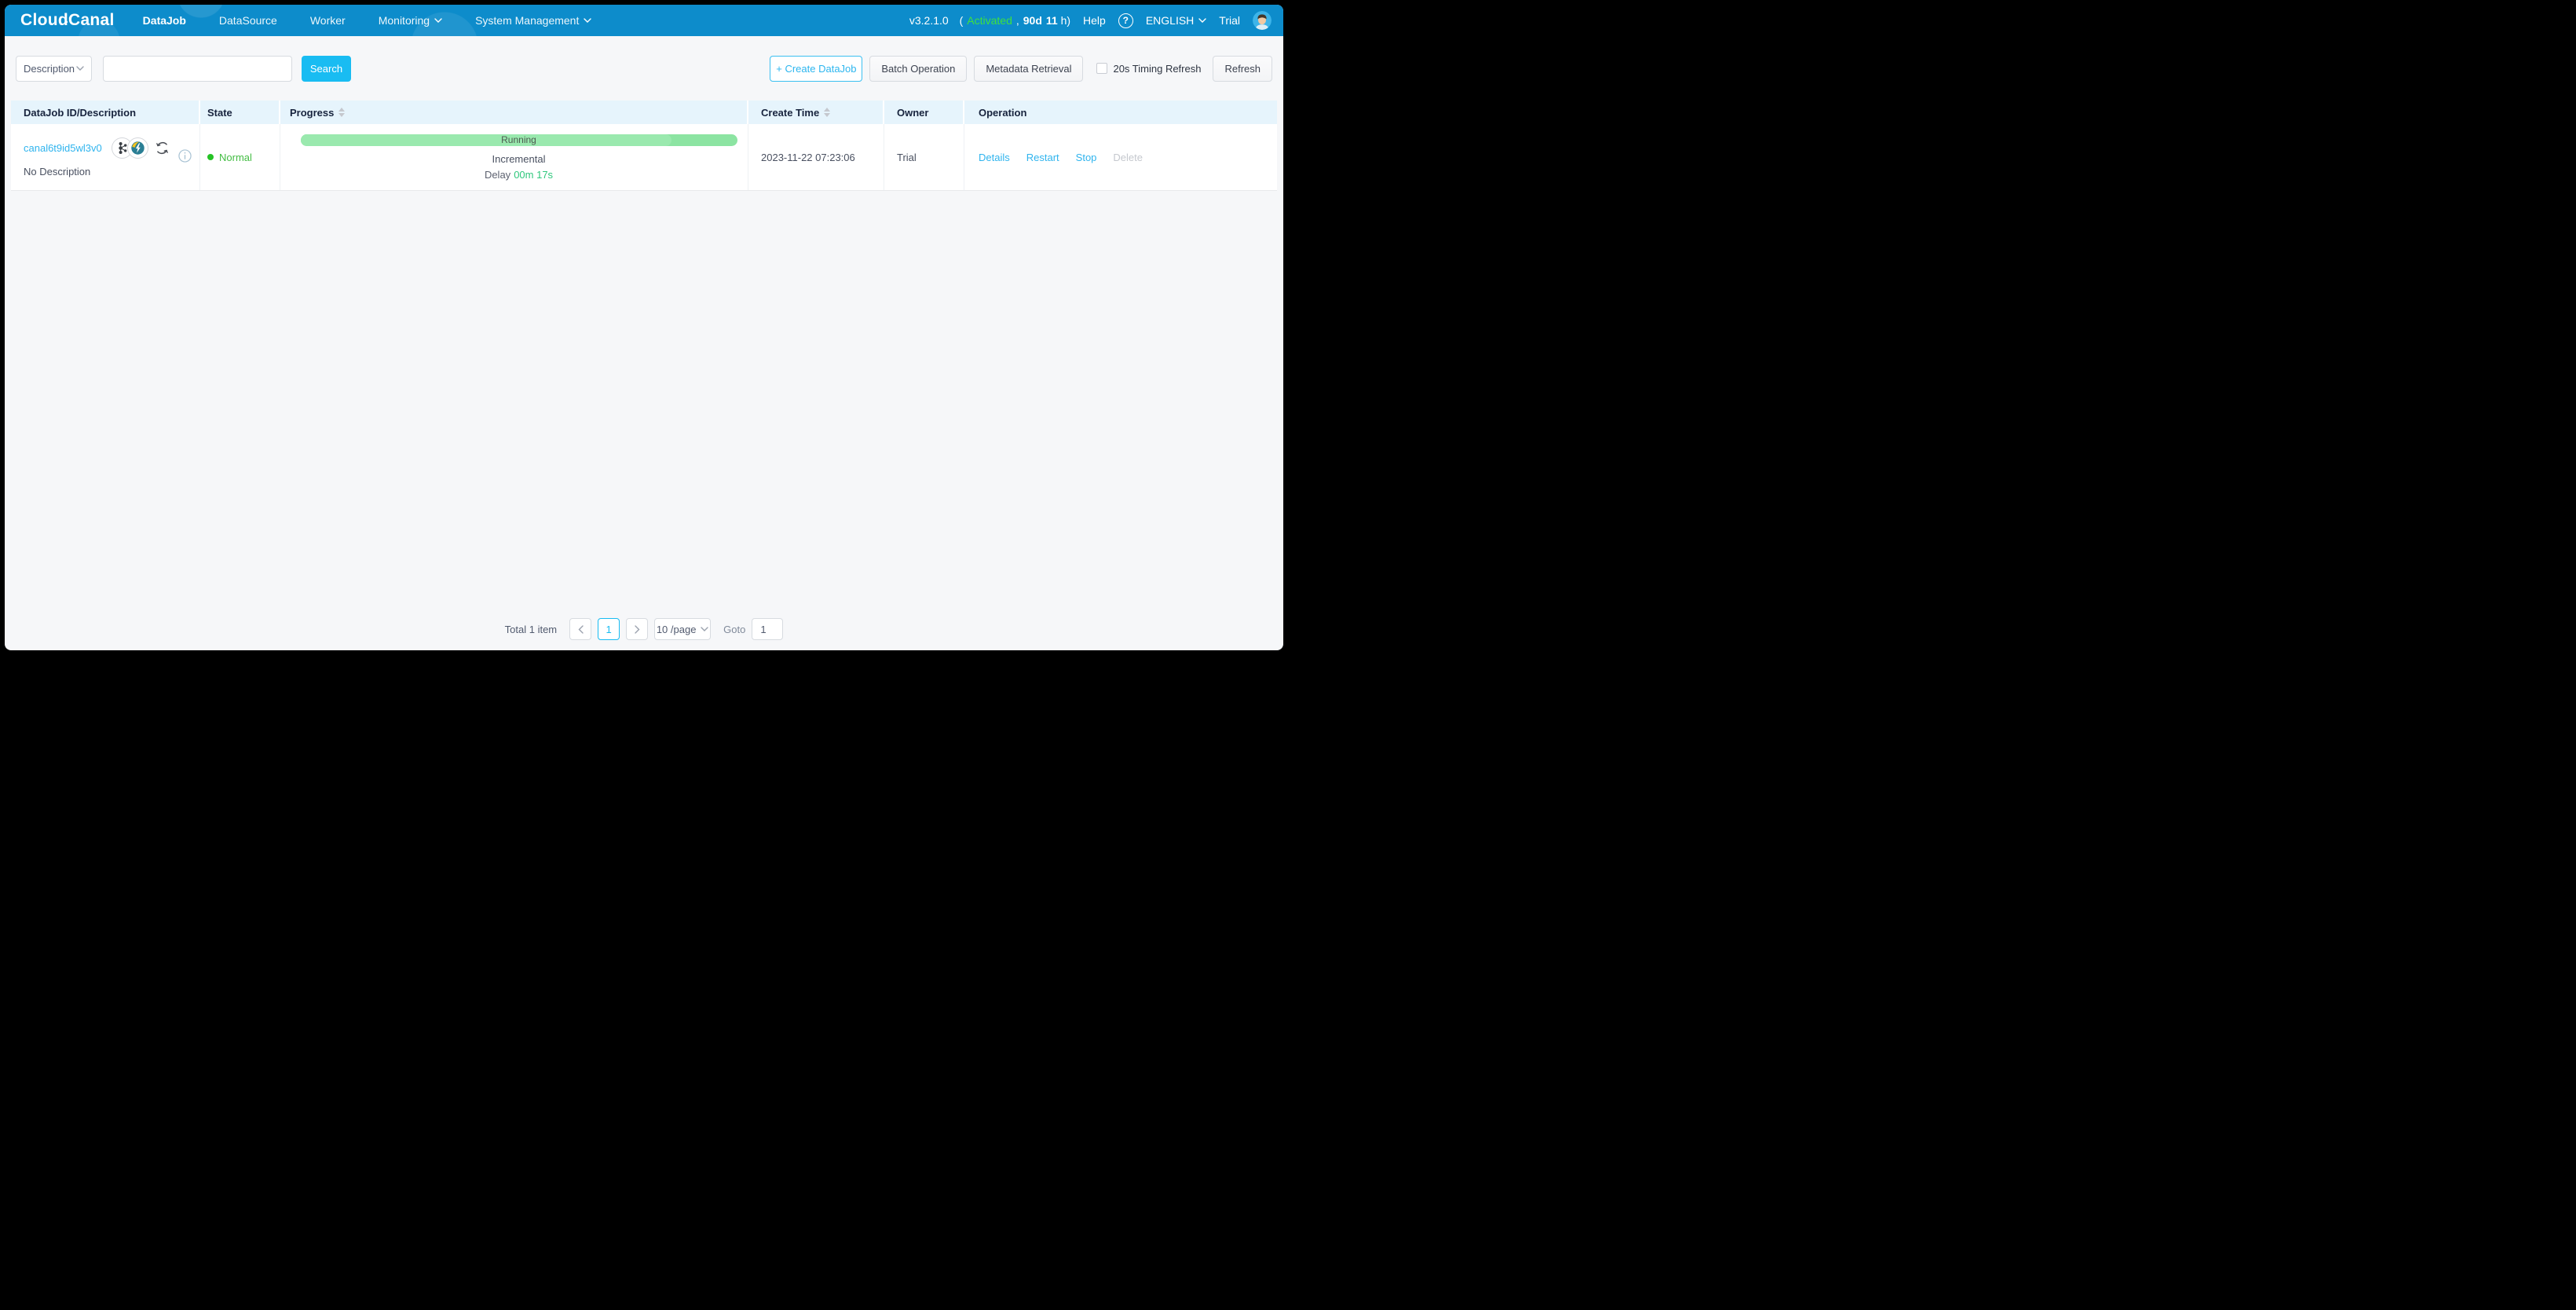 This screenshot has height=1310, width=2576. Describe the element at coordinates (105, 157) in the screenshot. I see `cell-id-description: canal6t9id5wl3v0` at that location.